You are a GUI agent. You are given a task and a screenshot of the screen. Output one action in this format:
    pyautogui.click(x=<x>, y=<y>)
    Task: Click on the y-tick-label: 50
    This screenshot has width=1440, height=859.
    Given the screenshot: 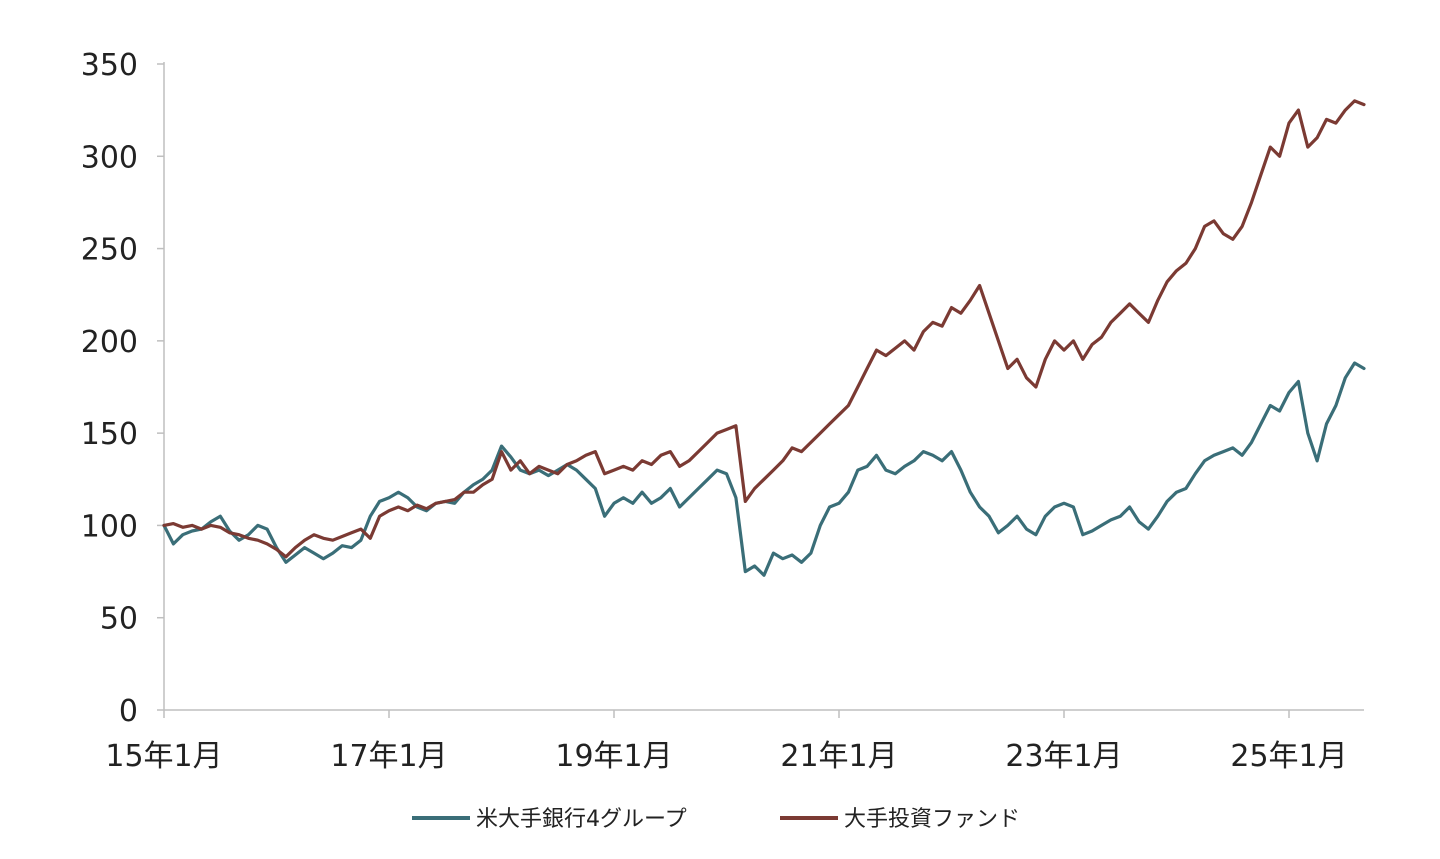 What is the action you would take?
    pyautogui.click(x=119, y=619)
    